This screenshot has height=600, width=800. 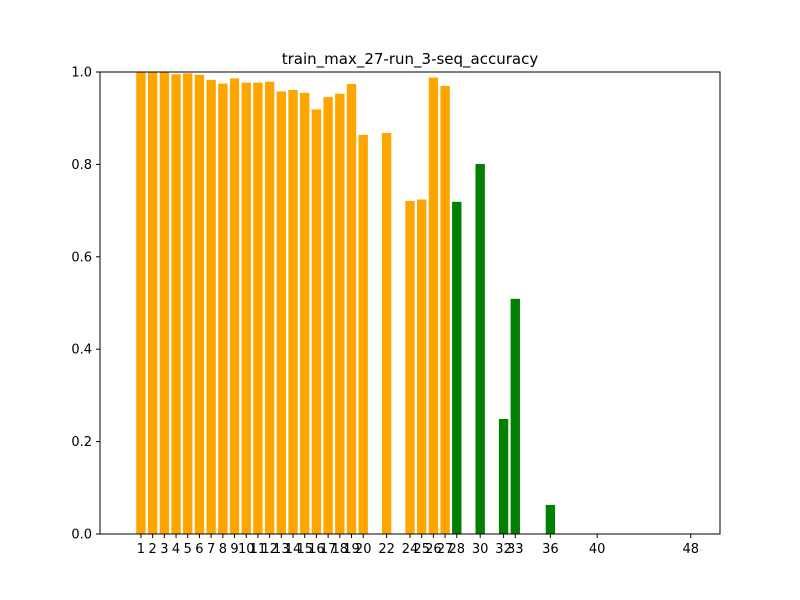 I want to click on bar-x19, so click(x=351, y=309).